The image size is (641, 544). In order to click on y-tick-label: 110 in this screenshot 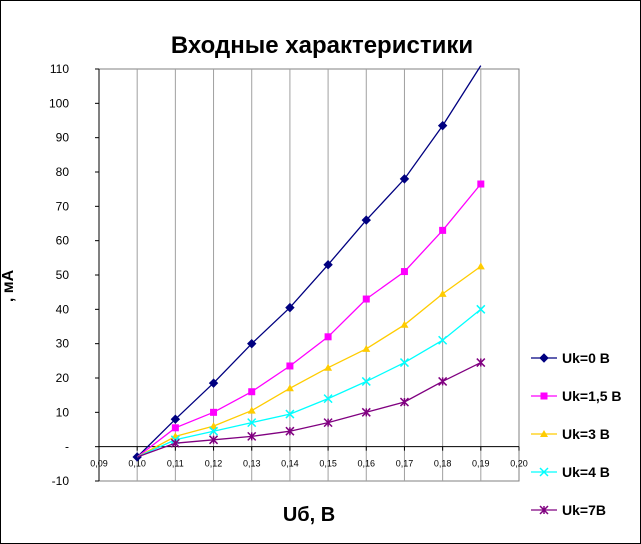, I will do `click(59, 69)`.